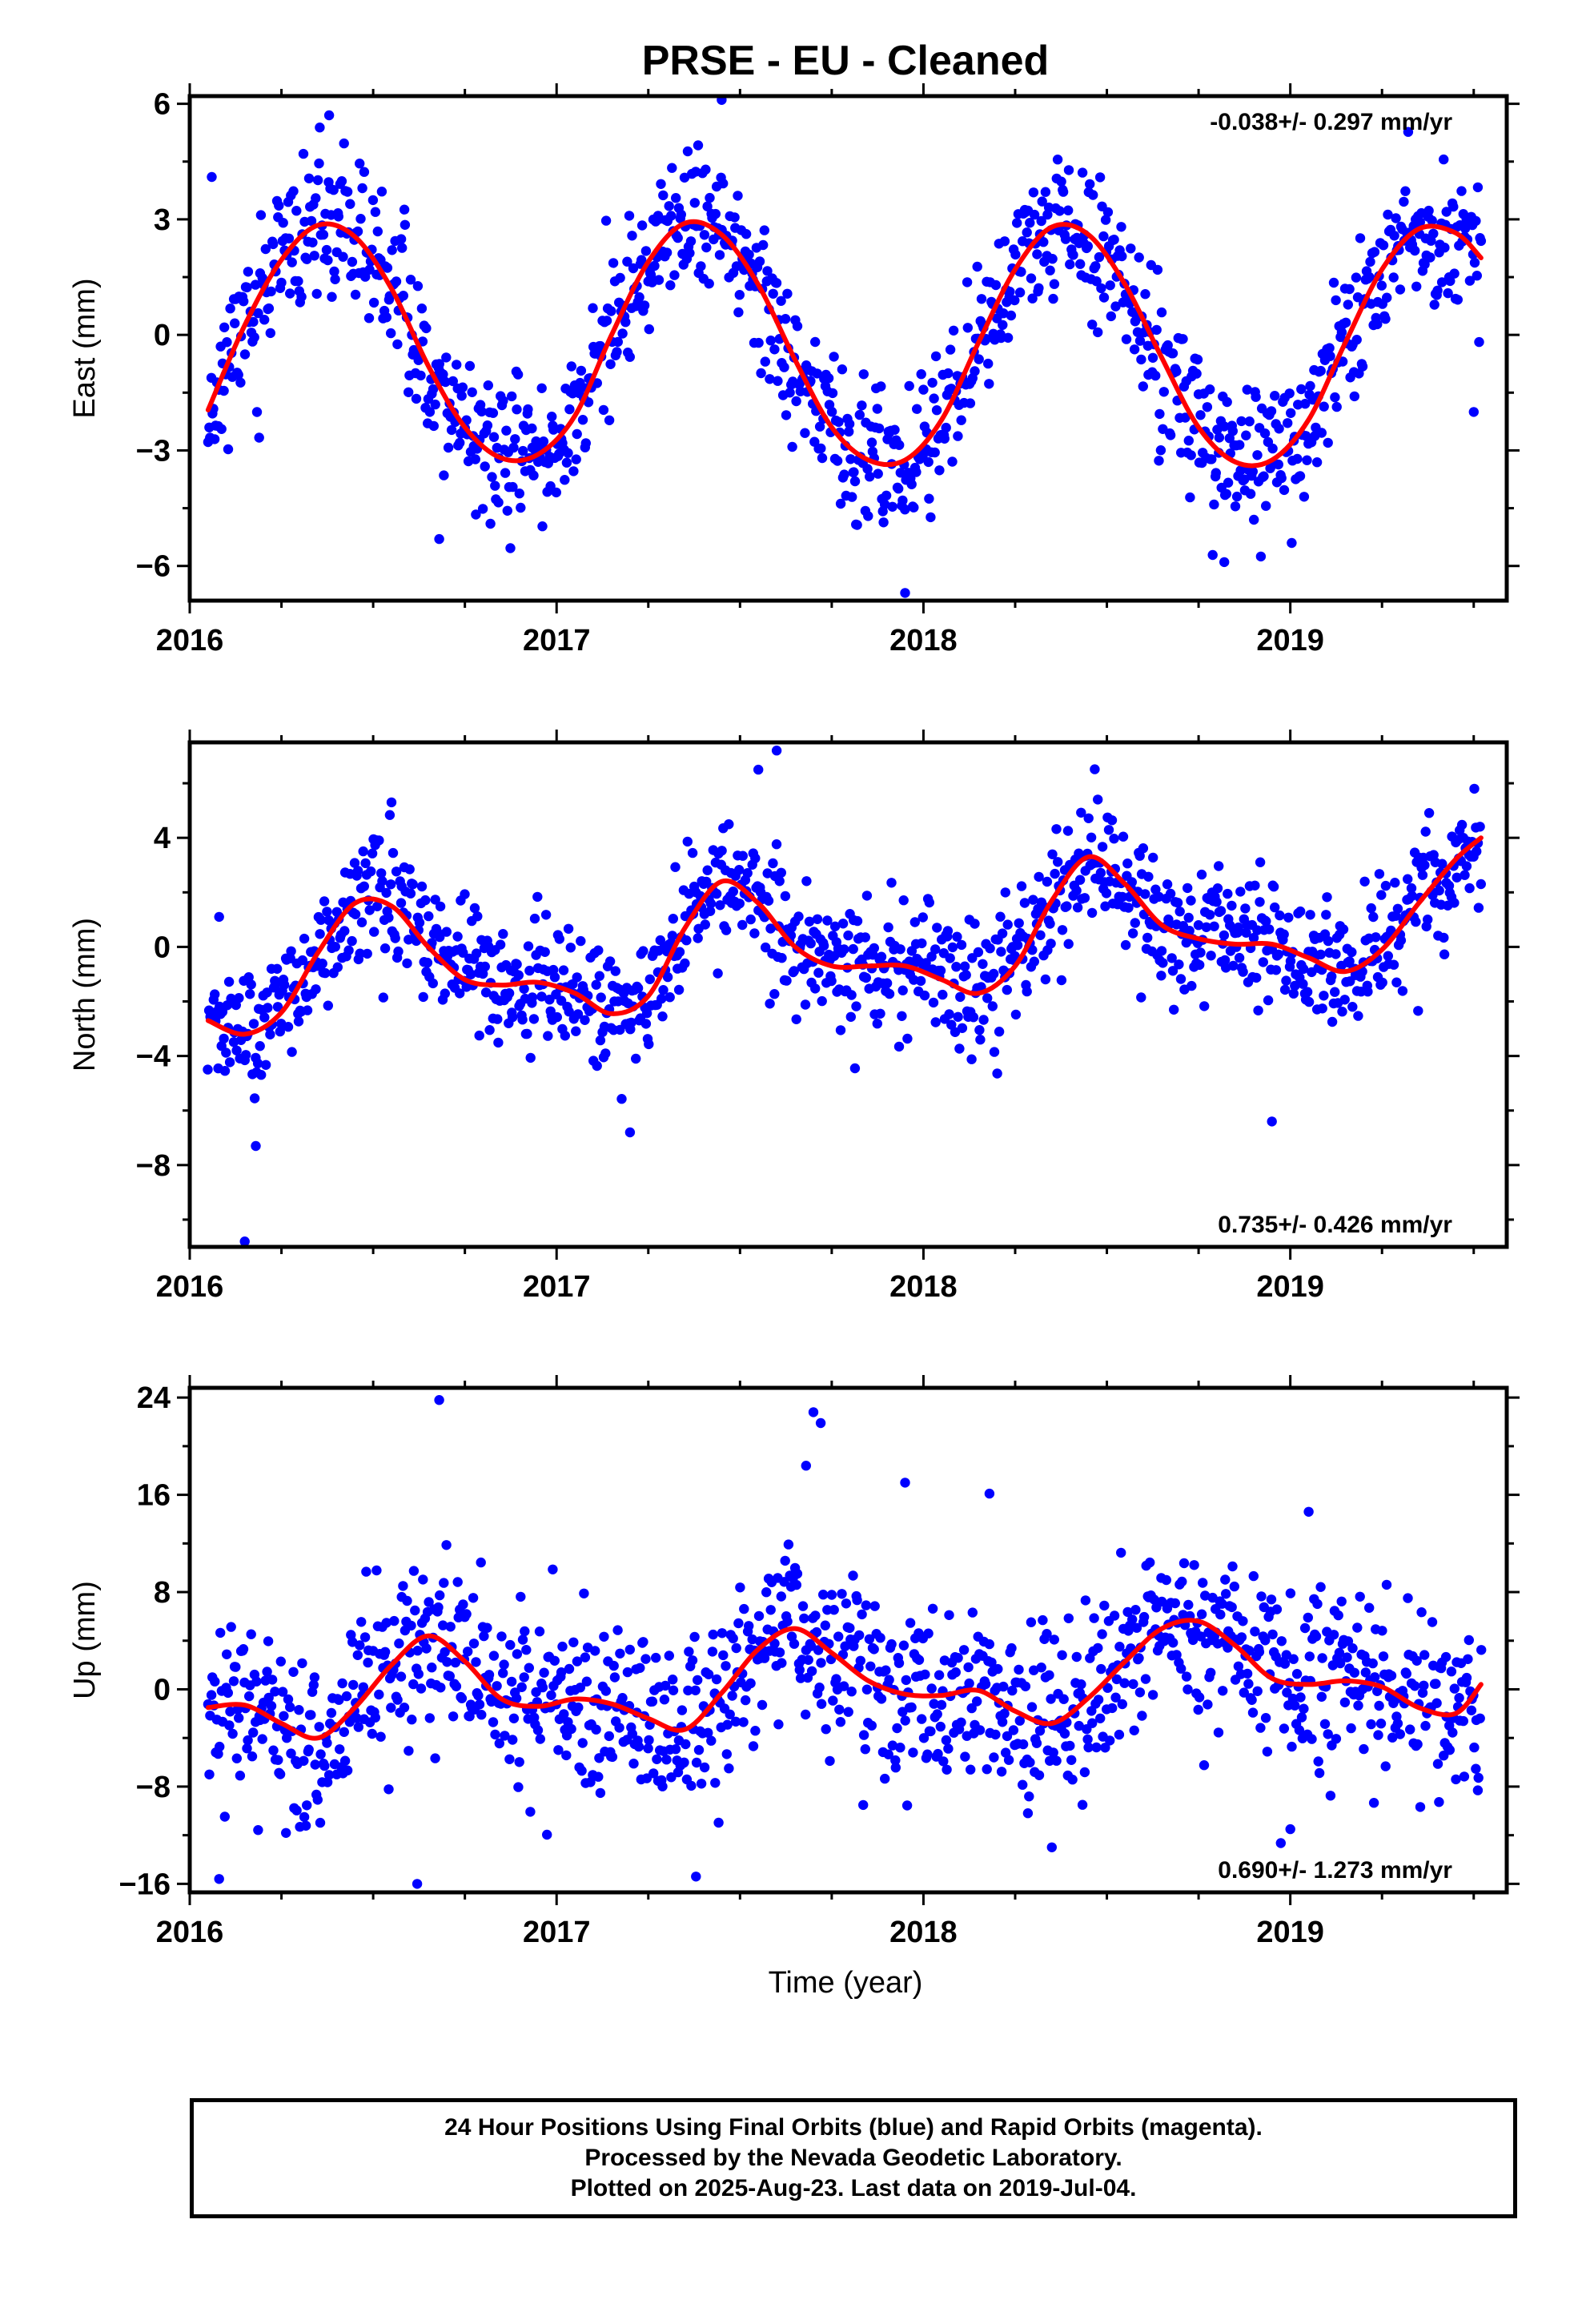 This screenshot has width=1582, height=2324. Describe the element at coordinates (1335, 1871) in the screenshot. I see `up-rate-label: 0.690+/- 1.273 mm/yr` at that location.